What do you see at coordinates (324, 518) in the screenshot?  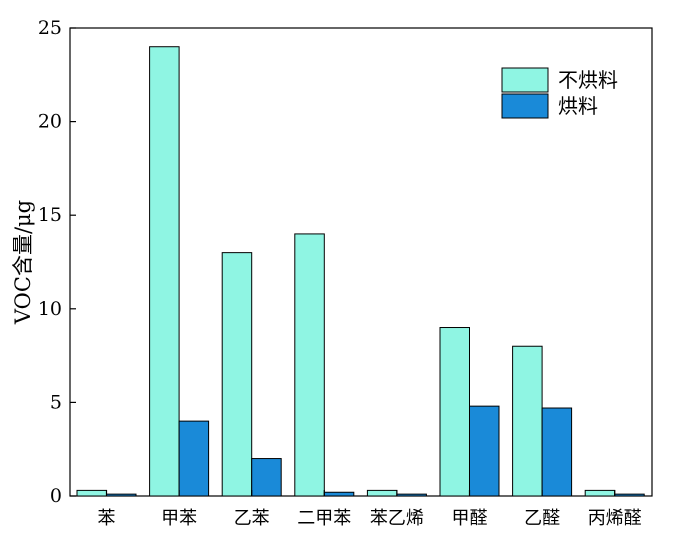 I see `x-tick-label: 二甲苯` at bounding box center [324, 518].